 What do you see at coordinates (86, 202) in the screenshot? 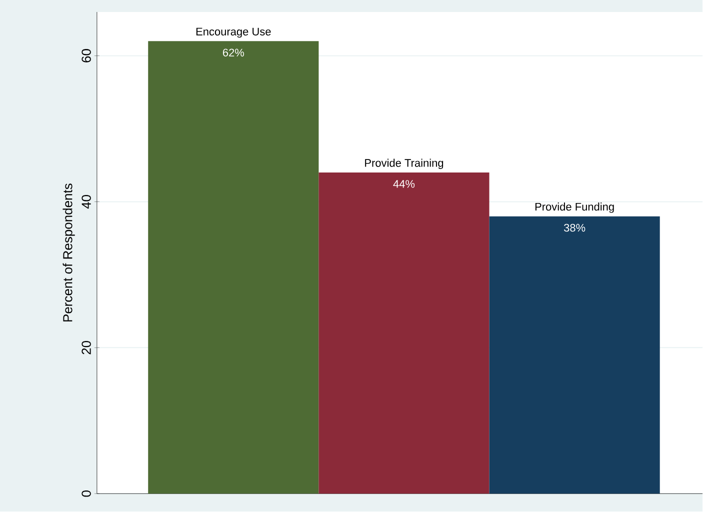
I see `y-tick-label: 40` at bounding box center [86, 202].